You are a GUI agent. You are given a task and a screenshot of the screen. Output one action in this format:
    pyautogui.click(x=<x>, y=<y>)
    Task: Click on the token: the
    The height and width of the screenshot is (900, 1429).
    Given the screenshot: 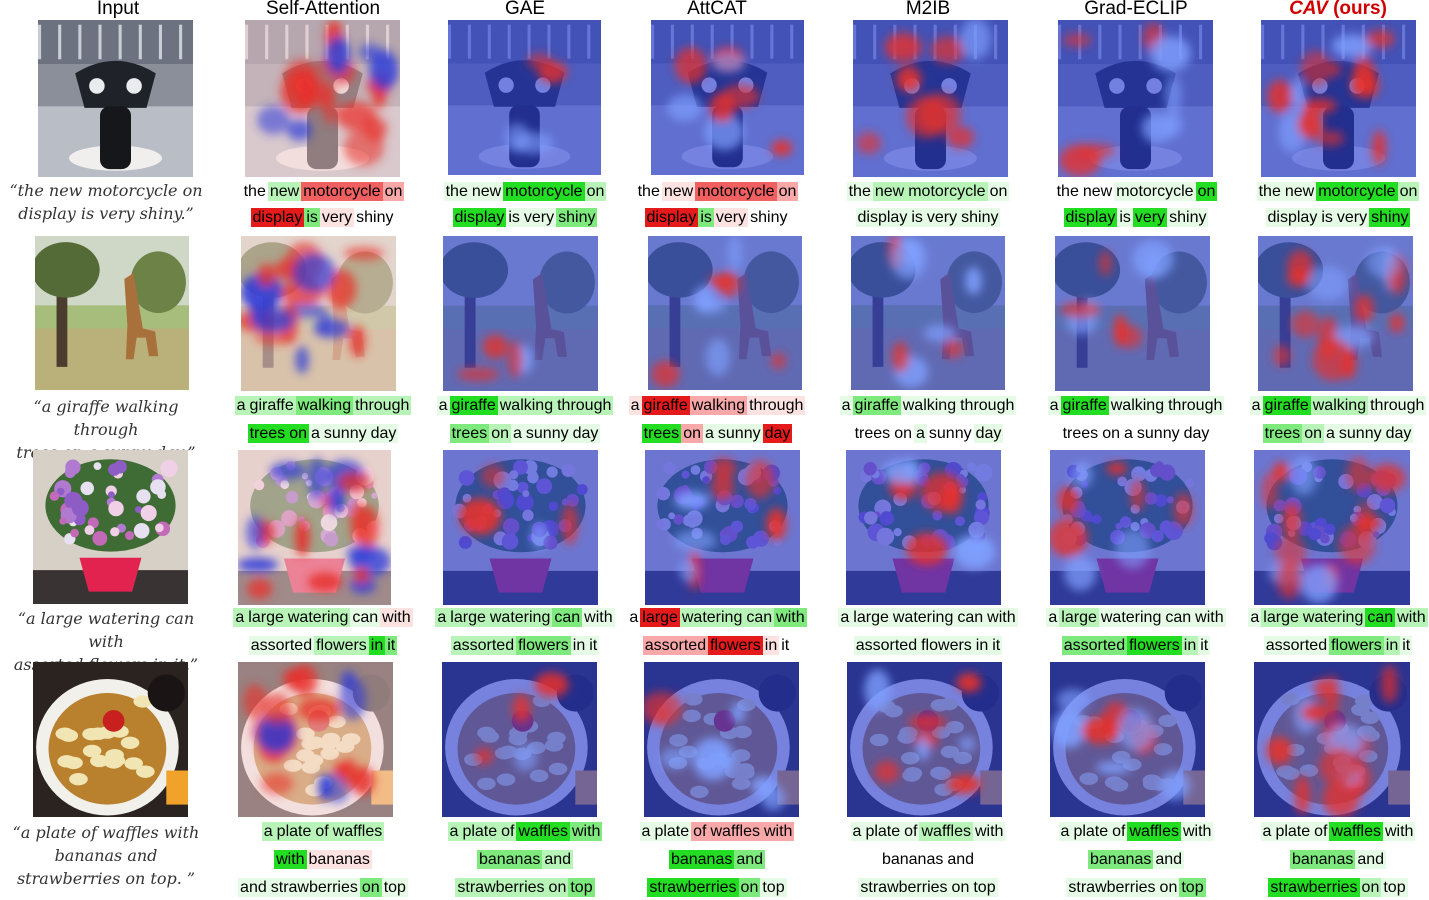 What is the action you would take?
    pyautogui.click(x=648, y=191)
    